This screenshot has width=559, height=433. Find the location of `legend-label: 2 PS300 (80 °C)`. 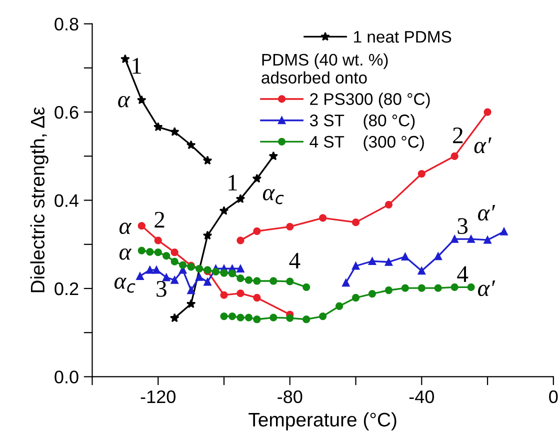

legend-label: 2 PS300 (80 °C) is located at coordinates (370, 100).